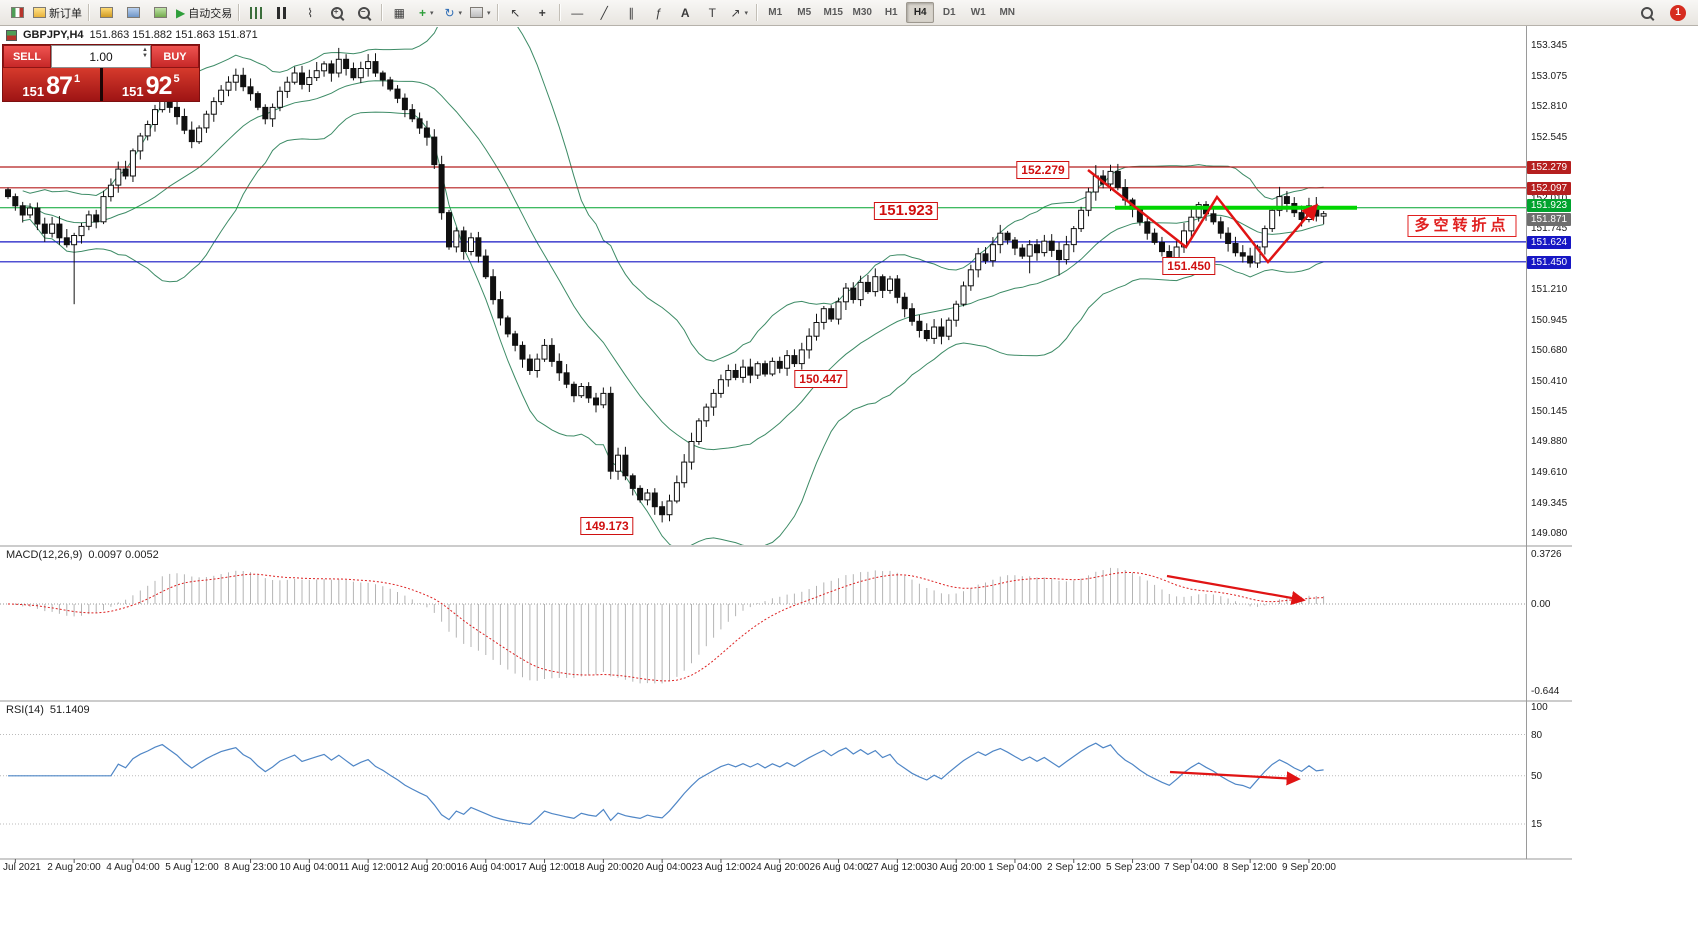 This screenshot has width=1698, height=949. I want to click on cursor-icon: ↖, so click(515, 12).